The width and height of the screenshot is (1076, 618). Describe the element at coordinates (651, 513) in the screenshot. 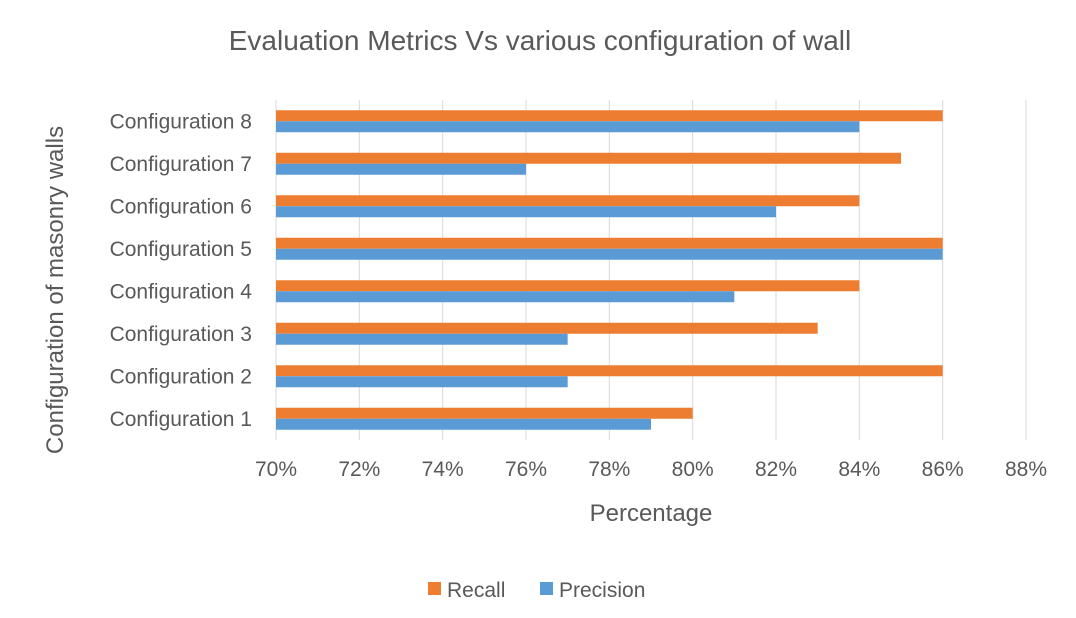

I see `x-axis-title: Percentage` at that location.